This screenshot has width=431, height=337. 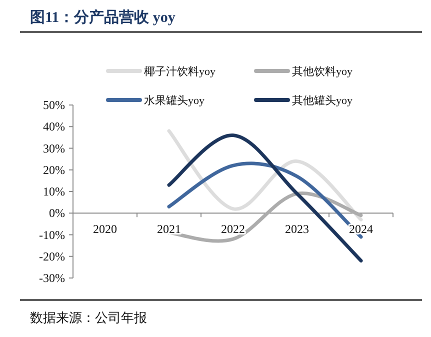 I want to click on x-tick-label: 2022, so click(x=233, y=229).